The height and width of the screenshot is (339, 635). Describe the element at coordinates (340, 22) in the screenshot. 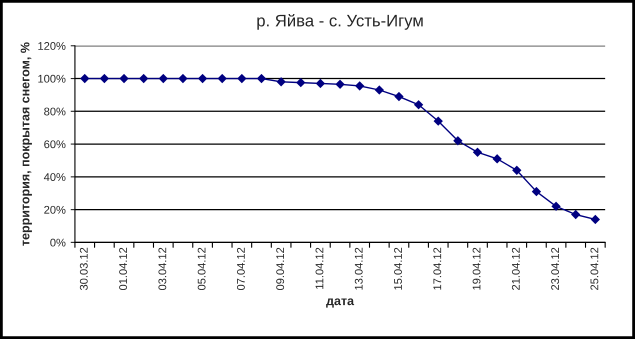

I see `chart-title: р. Яйва - с. Усть-Игум` at that location.